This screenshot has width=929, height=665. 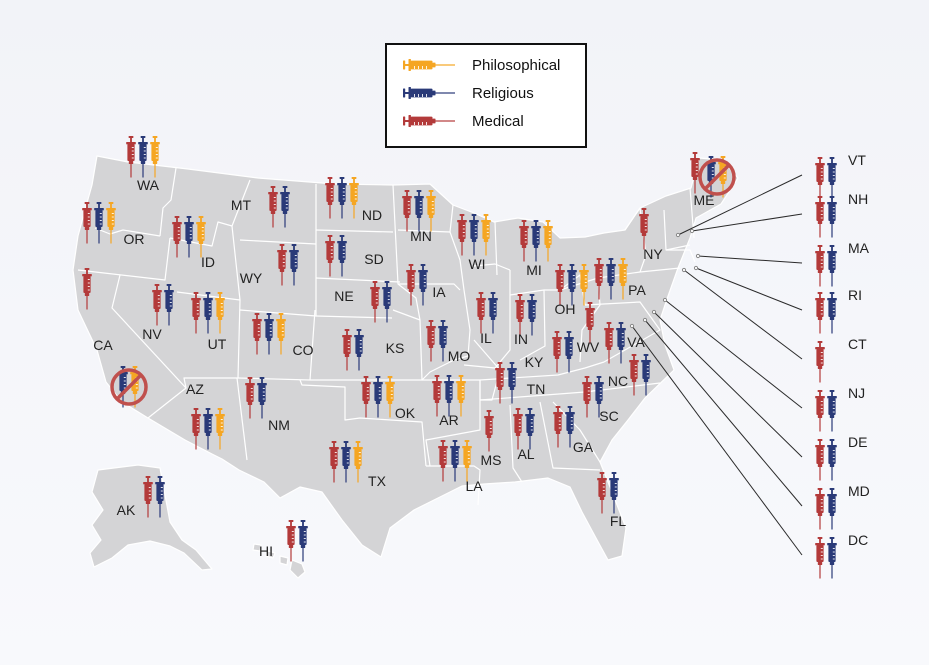 What do you see at coordinates (148, 185) in the screenshot?
I see `state-label: WA` at bounding box center [148, 185].